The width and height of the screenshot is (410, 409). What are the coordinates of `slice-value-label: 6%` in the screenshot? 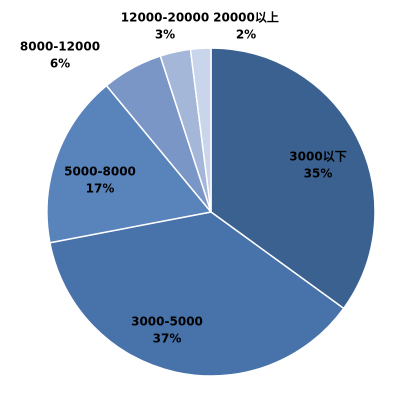 It's located at (60, 64).